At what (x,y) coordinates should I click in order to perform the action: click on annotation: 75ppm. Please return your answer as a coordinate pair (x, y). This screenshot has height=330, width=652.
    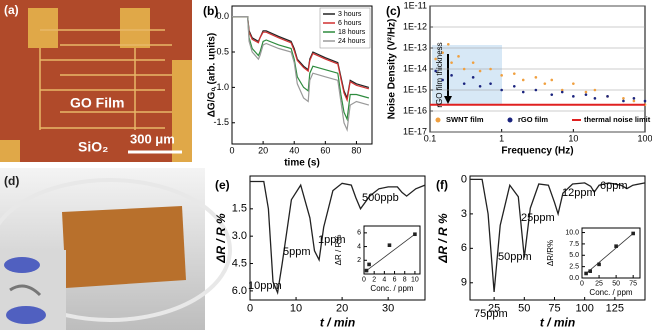
    Looking at the image, I should click on (491, 314).